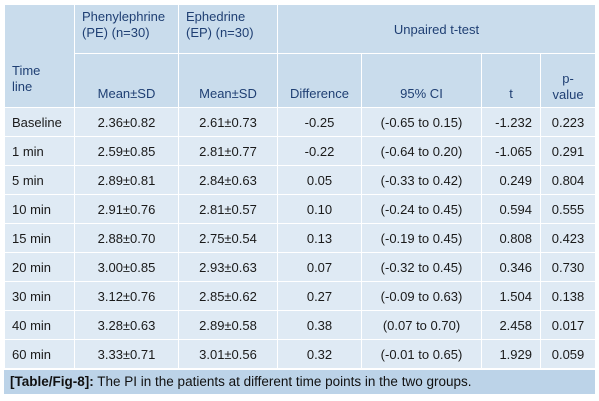 This screenshot has height=401, width=599. What do you see at coordinates (228, 238) in the screenshot?
I see `cell-ep-mean-sd: 2.75±0.54` at bounding box center [228, 238].